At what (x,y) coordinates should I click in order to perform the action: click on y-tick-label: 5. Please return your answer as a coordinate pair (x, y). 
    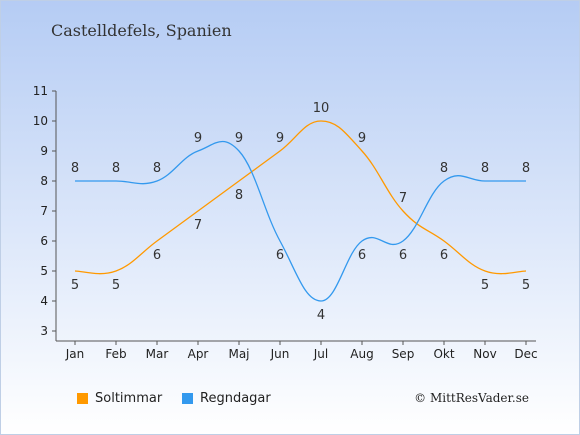
    Looking at the image, I should click on (44, 271).